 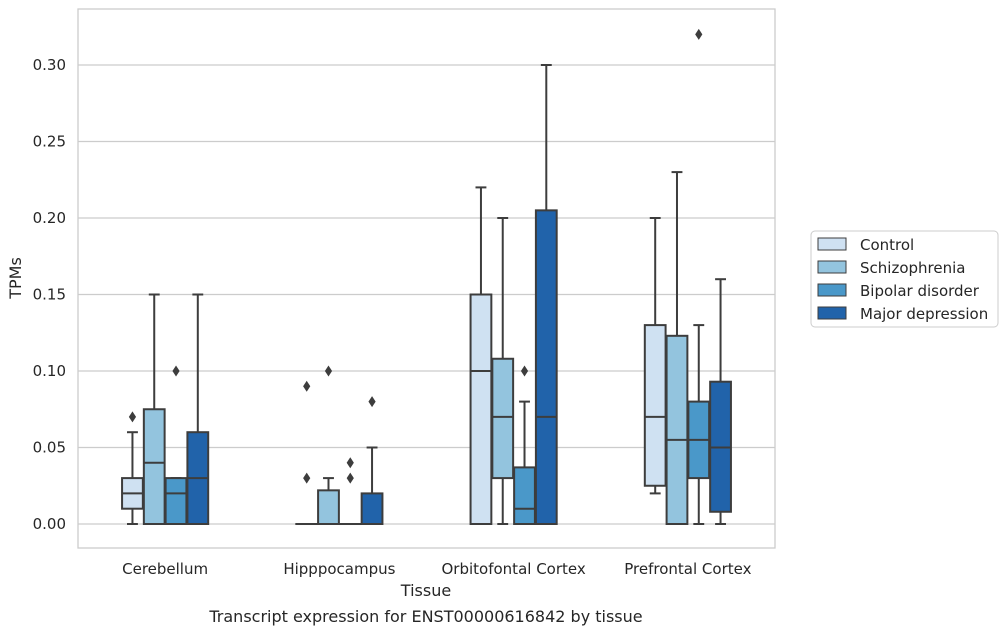 I want to click on legend-label: Major depression, so click(x=924, y=314).